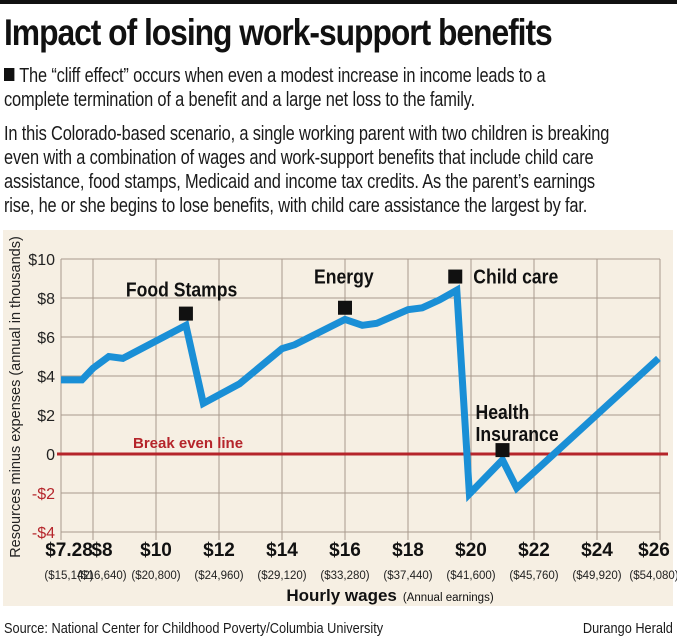  Describe the element at coordinates (46, 416) in the screenshot. I see `y-tick-label: $2` at that location.